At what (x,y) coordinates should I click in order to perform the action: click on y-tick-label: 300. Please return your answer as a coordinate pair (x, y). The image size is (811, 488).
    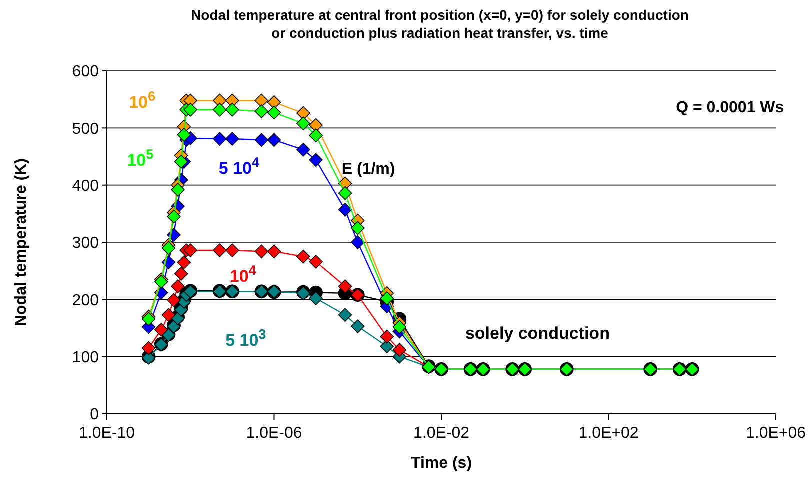
    Looking at the image, I should click on (86, 243).